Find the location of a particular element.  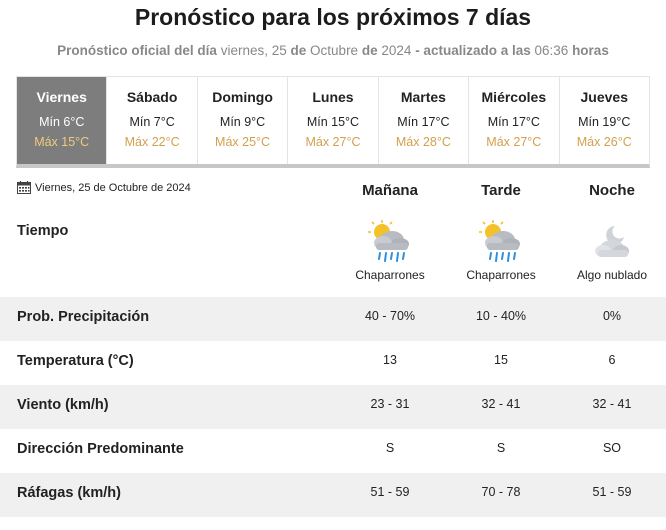

row-value-tarde: 32 - 41 is located at coordinates (501, 404).